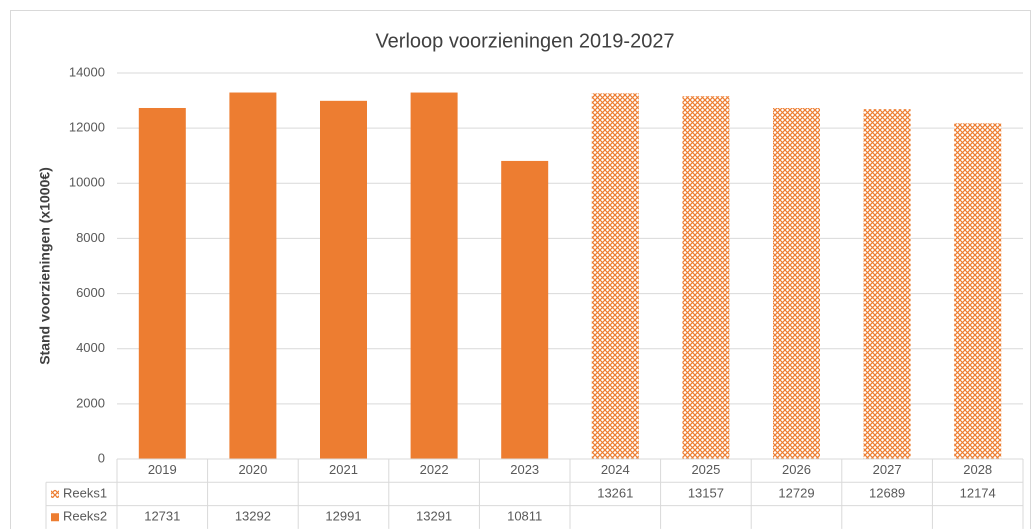 This screenshot has height=529, width=1032. I want to click on x-tick-label: 2022, so click(434, 469).